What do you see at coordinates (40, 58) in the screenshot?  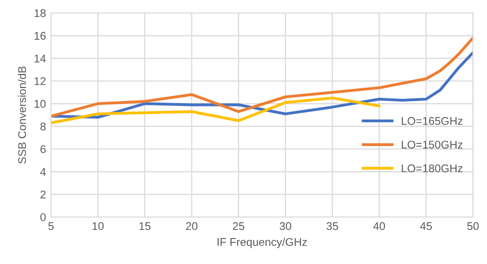 I see `y-tick-label: 14` at bounding box center [40, 58].